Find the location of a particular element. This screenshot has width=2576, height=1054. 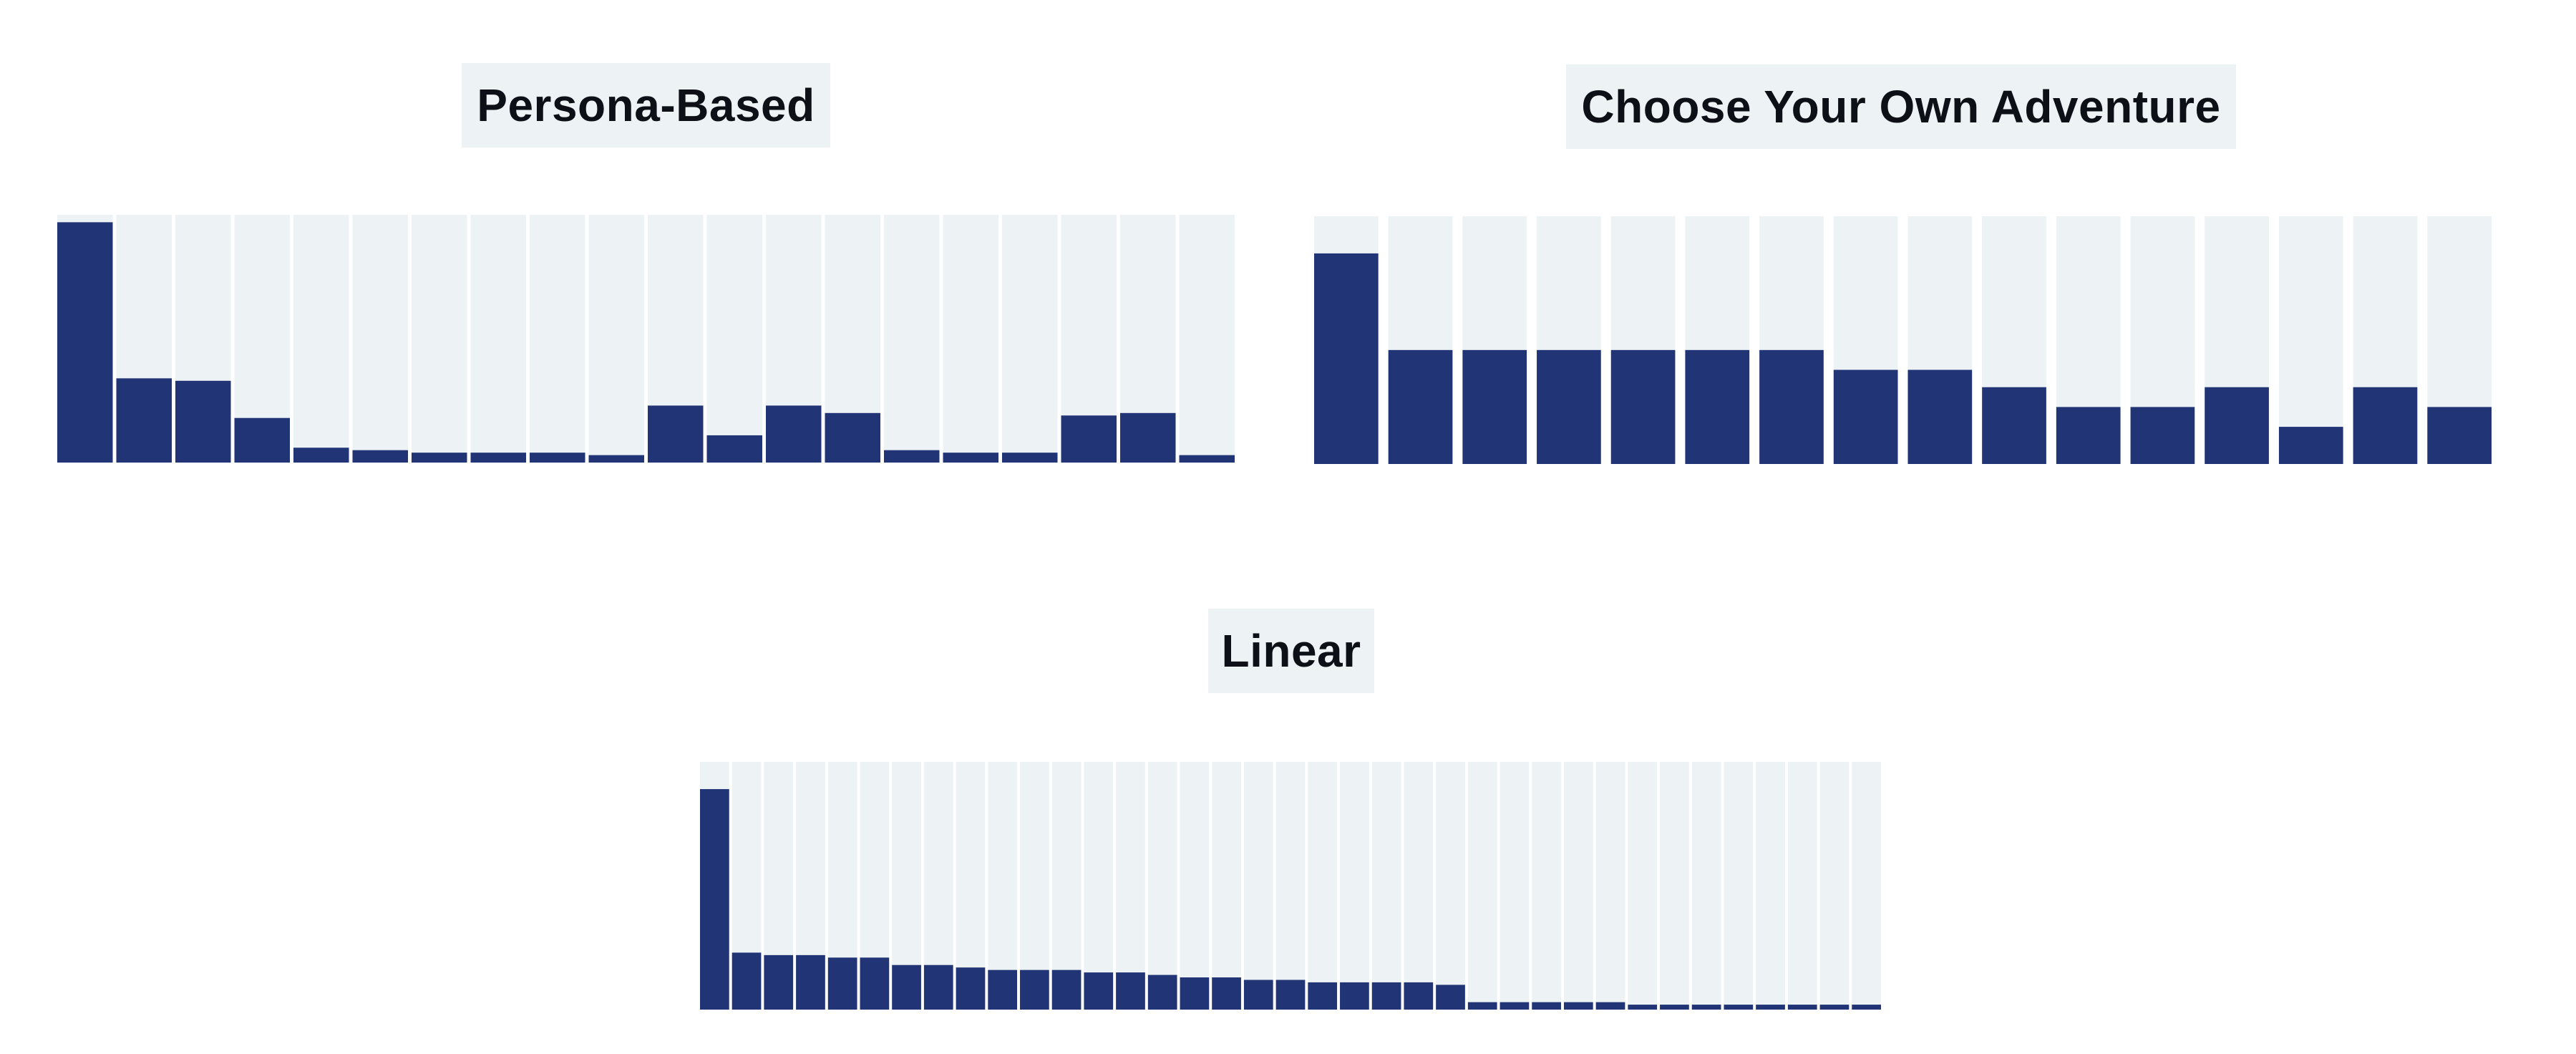

chart-title-choose-your-own-adventure: Choose Your Own Adventure is located at coordinates (1901, 106).